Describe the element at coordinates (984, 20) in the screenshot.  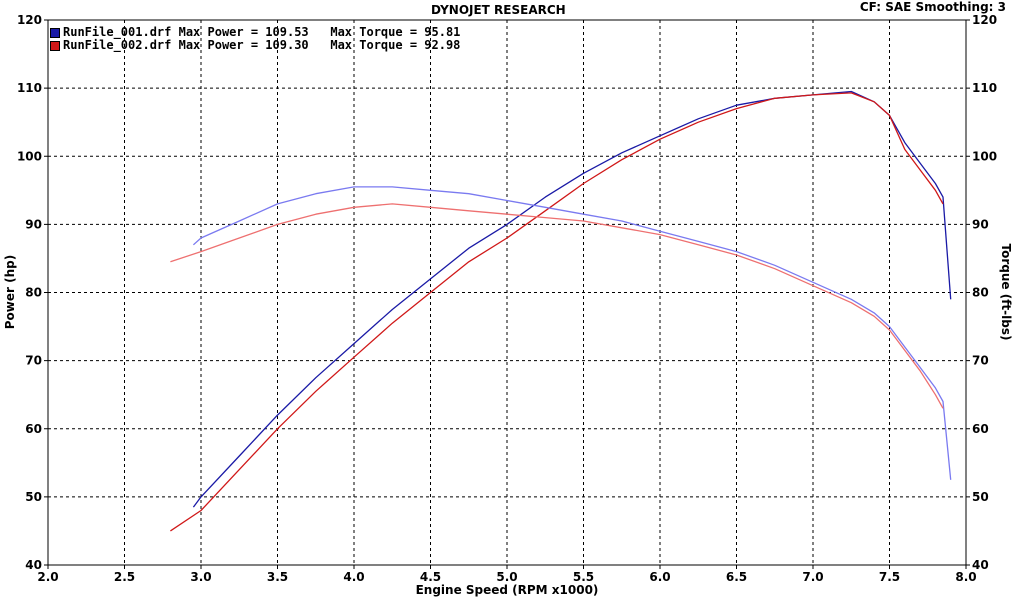
I see `y-tick-label-right: 120` at that location.